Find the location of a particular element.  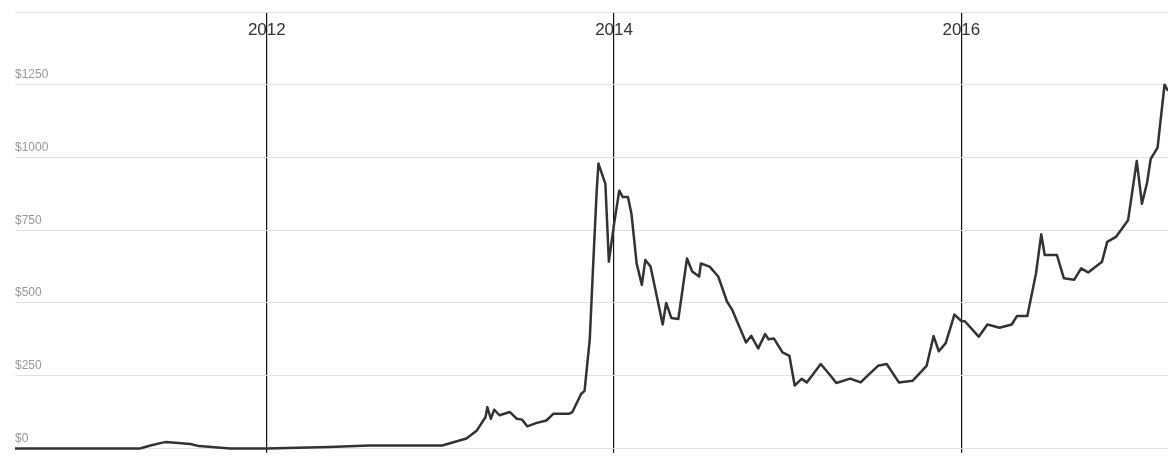

y-tick-label: $1000 is located at coordinates (32, 146).